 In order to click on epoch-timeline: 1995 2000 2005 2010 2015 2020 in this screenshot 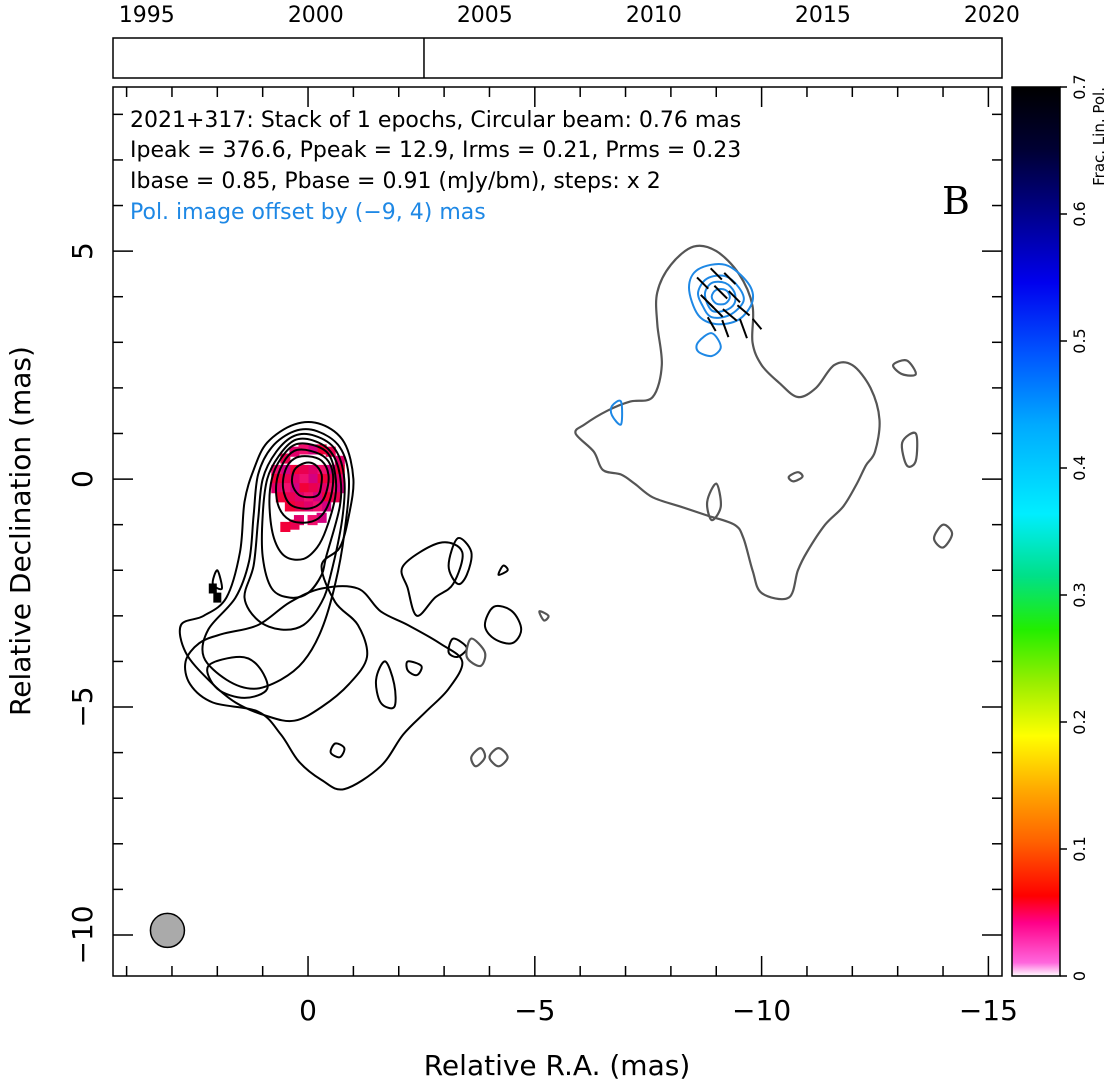, I will do `click(566, 41)`.